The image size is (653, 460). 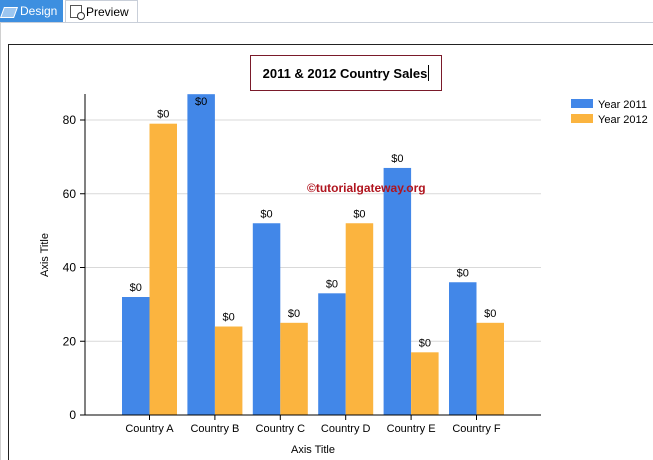 What do you see at coordinates (149, 429) in the screenshot?
I see `x-tick-label: Country A` at bounding box center [149, 429].